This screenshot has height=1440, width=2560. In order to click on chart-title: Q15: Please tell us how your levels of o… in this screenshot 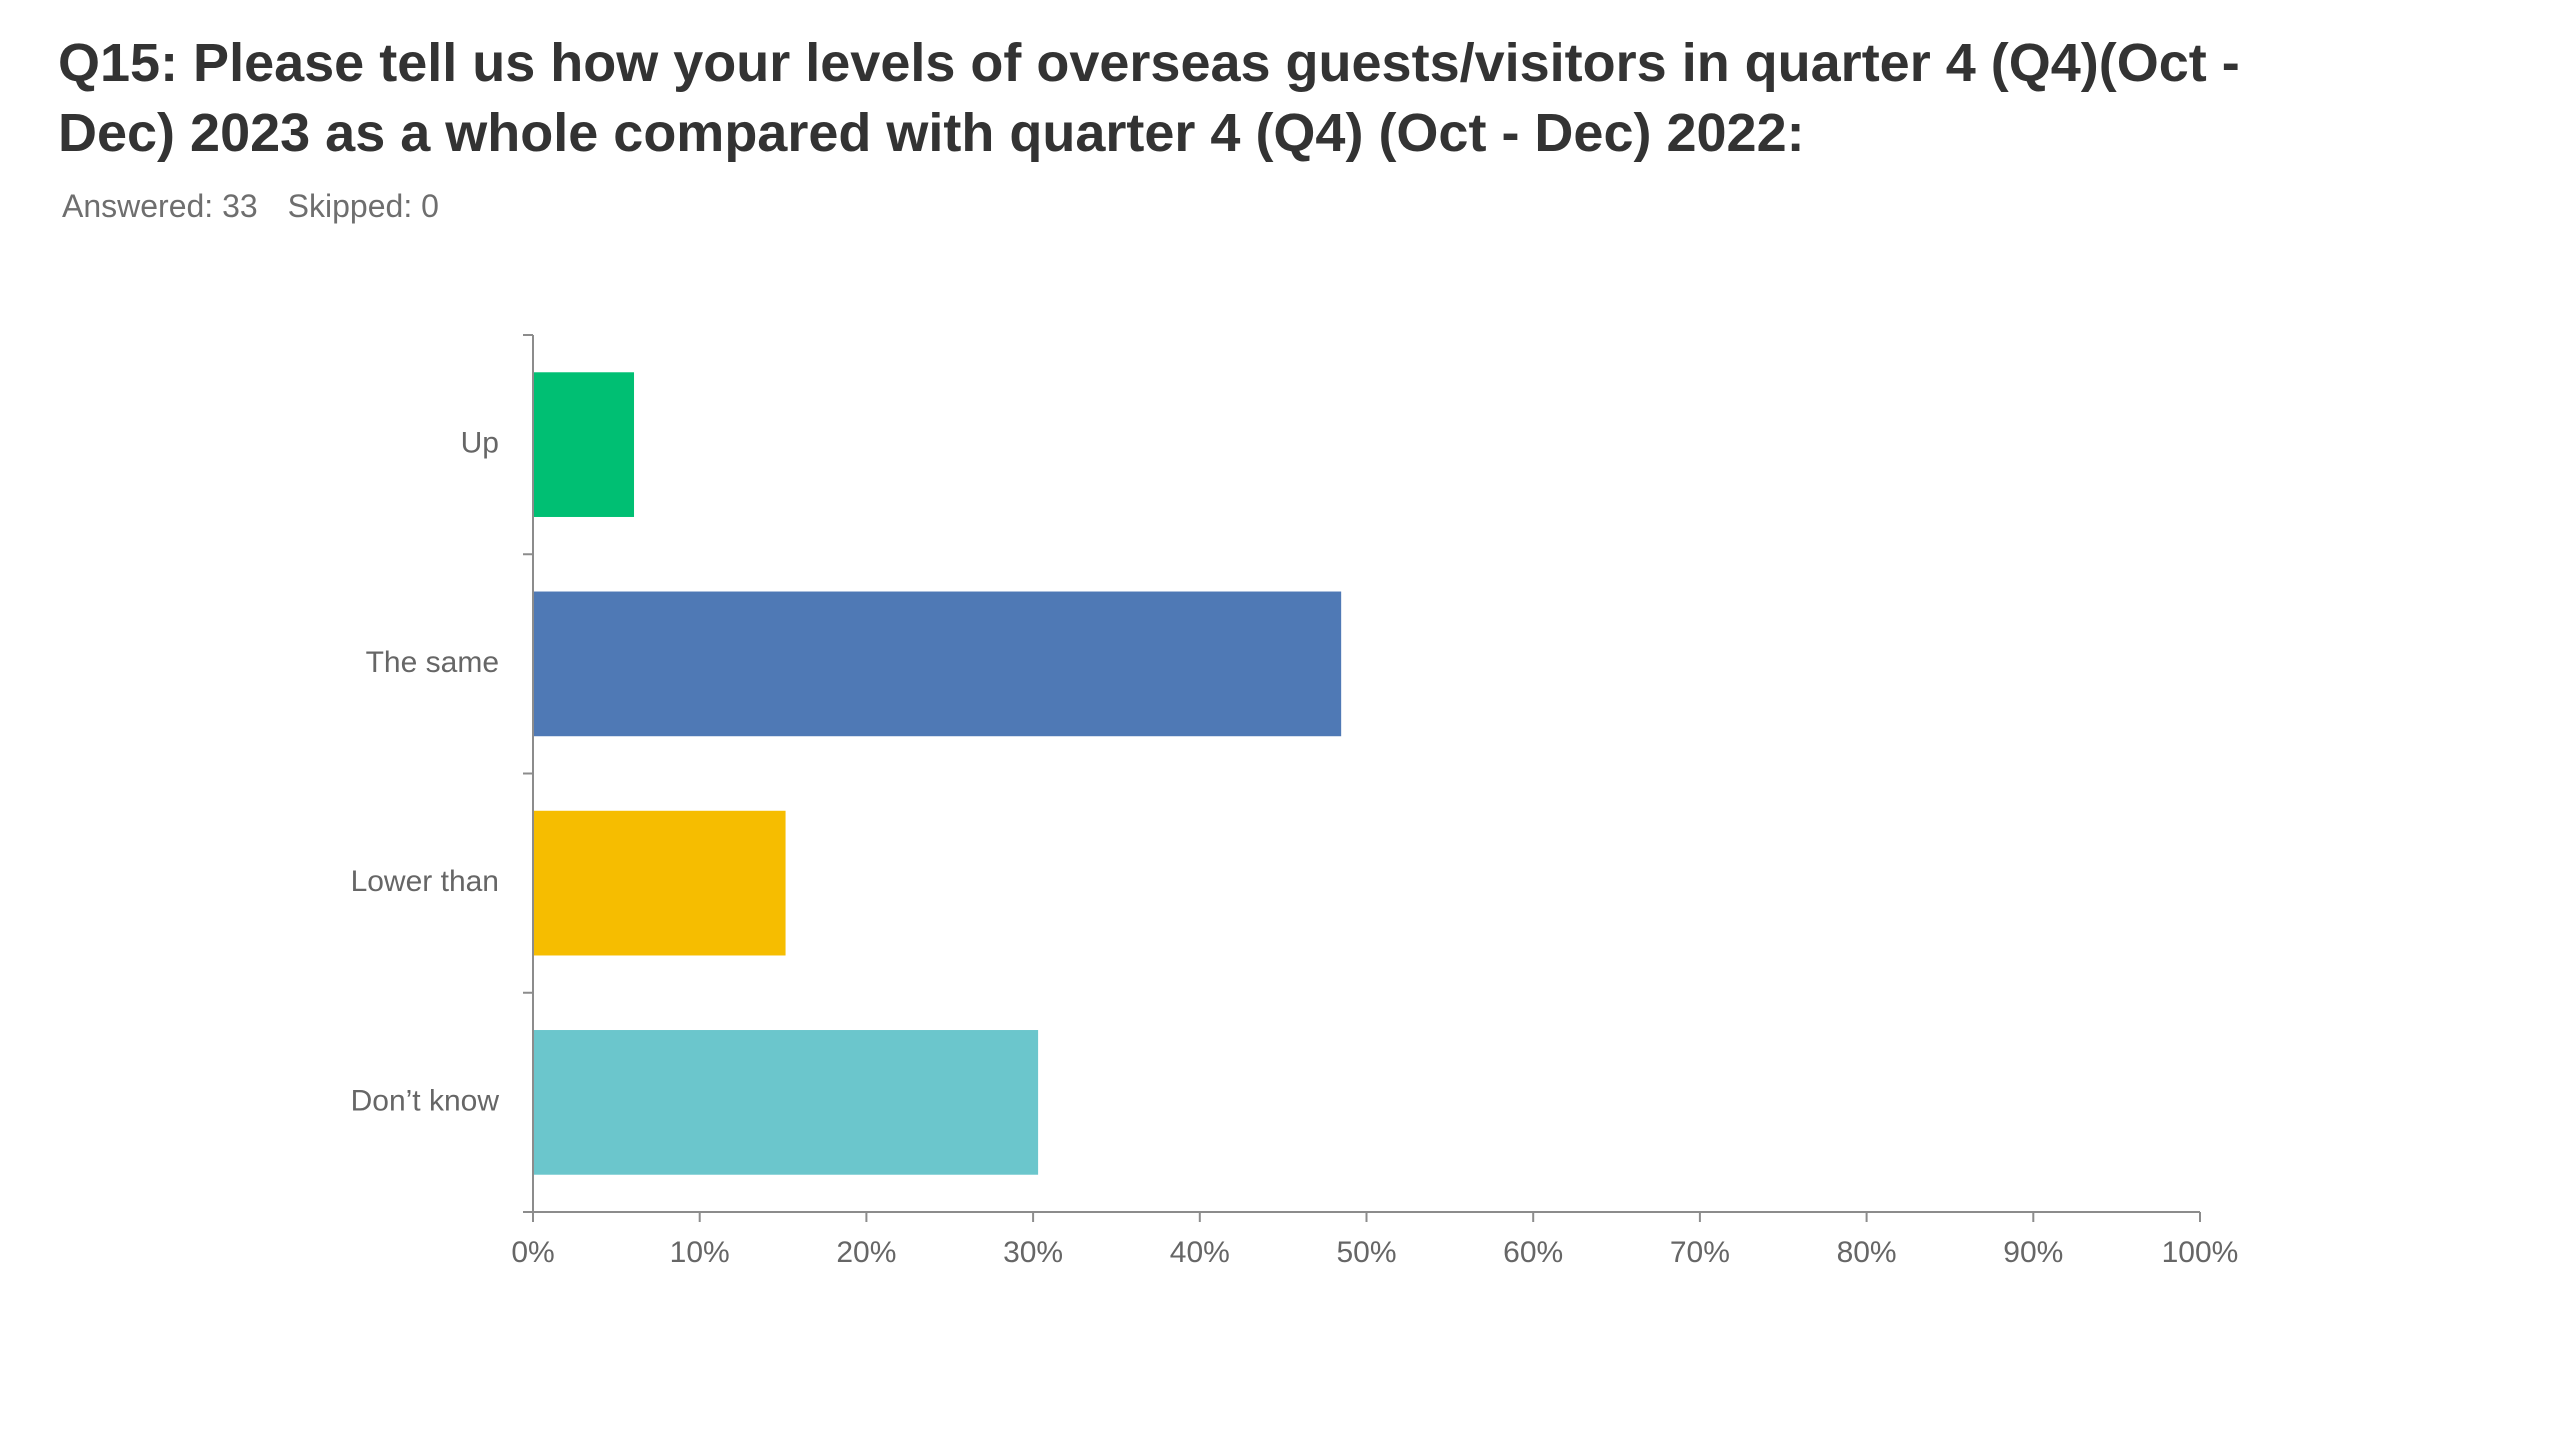, I will do `click(1149, 98)`.